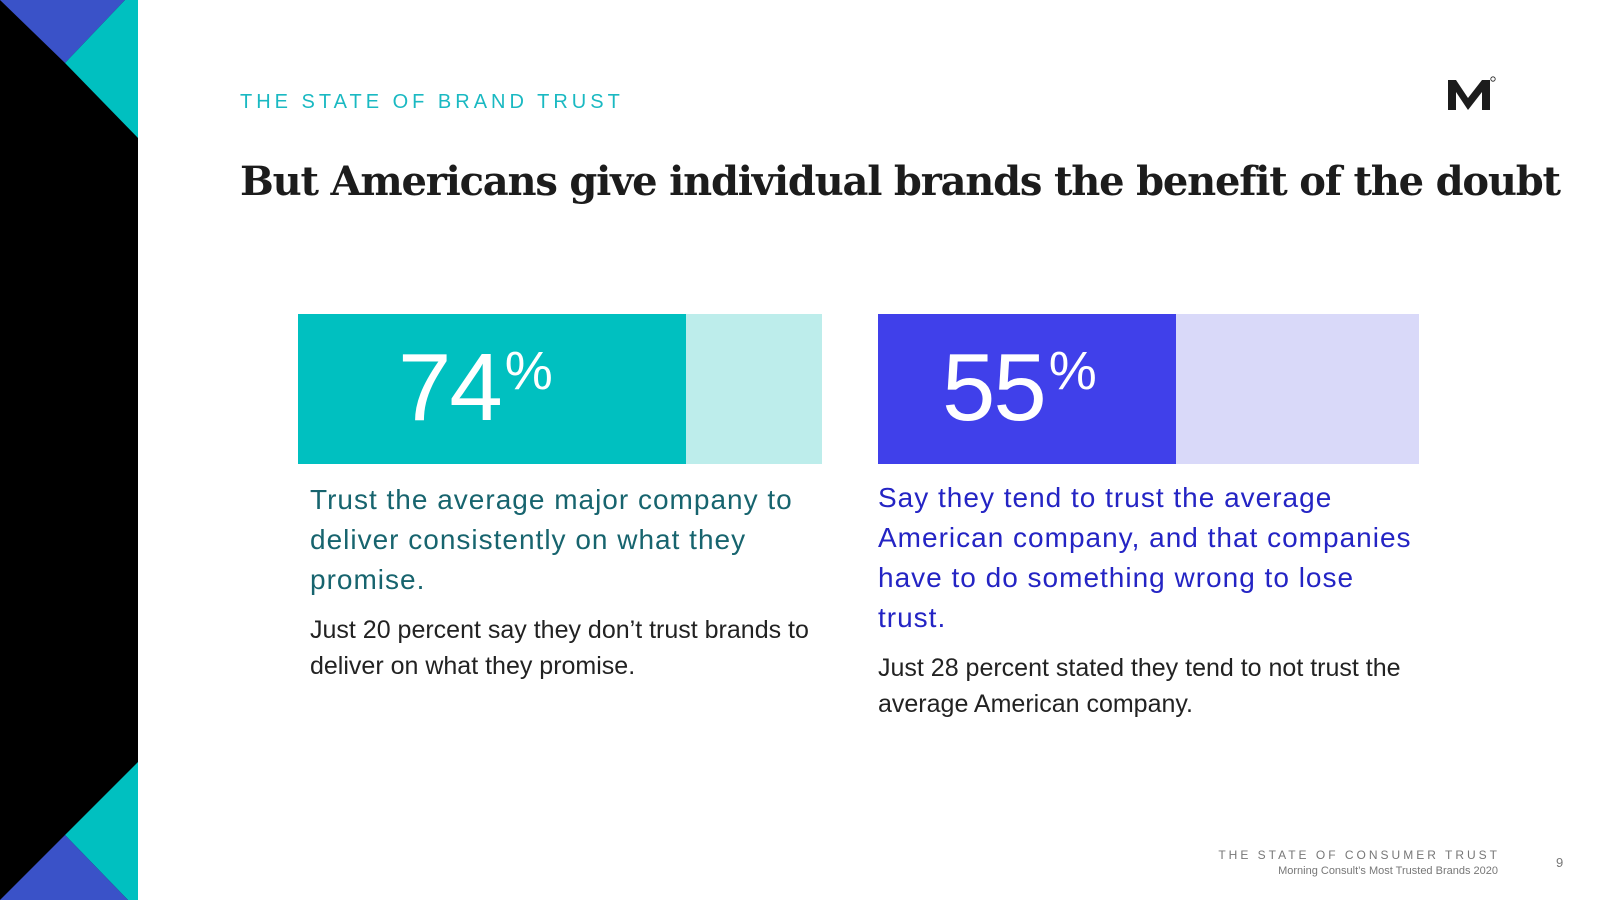 The height and width of the screenshot is (900, 1600). I want to click on stat-number: 55, so click(994, 387).